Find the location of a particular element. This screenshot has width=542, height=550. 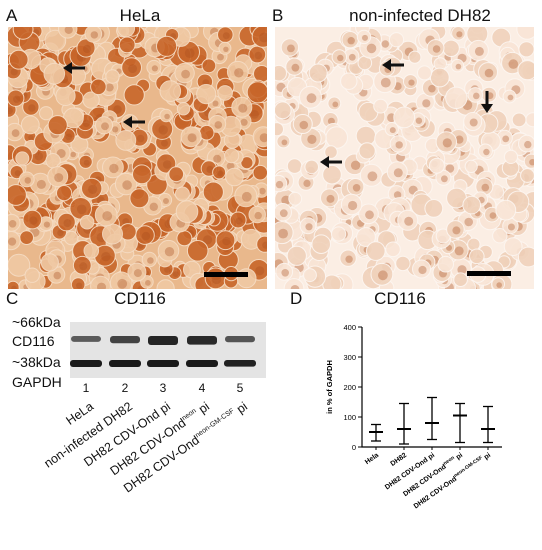

lane-number: 3 is located at coordinates (163, 388).